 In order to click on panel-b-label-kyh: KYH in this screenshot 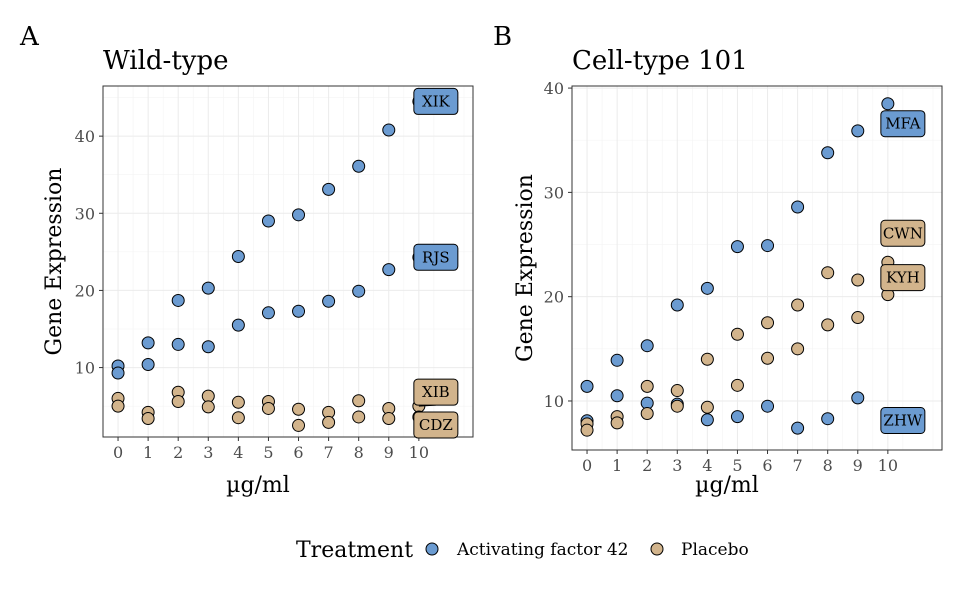, I will do `click(903, 278)`.